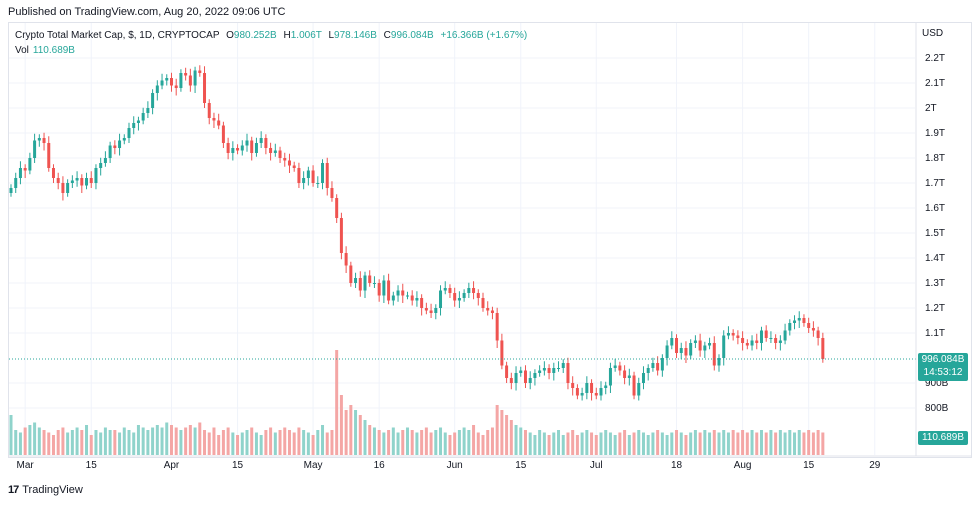 The image size is (980, 505). I want to click on footer: 17 TradingView, so click(45, 490).